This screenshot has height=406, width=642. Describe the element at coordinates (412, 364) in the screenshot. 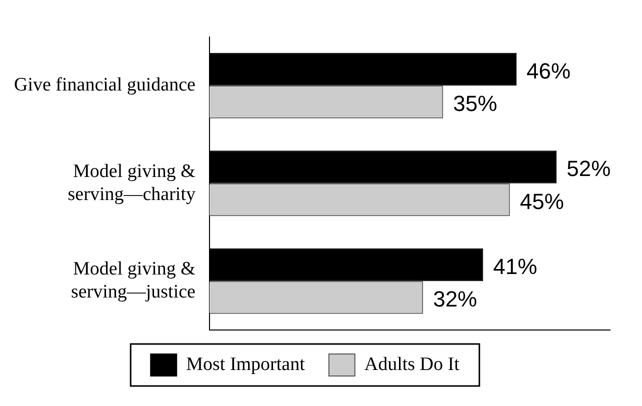

I see `legend-label: Adults Do It` at that location.